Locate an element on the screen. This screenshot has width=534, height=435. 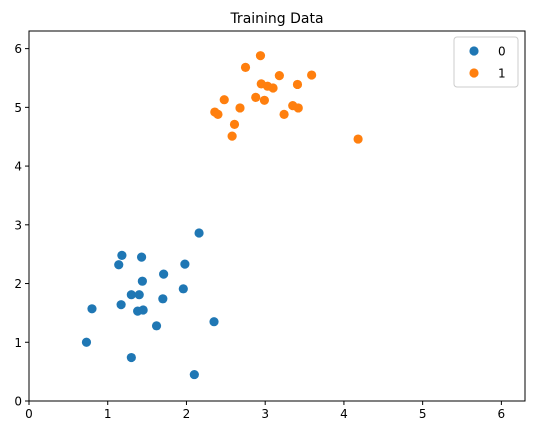
y-tick-label: 6 is located at coordinates (18, 49).